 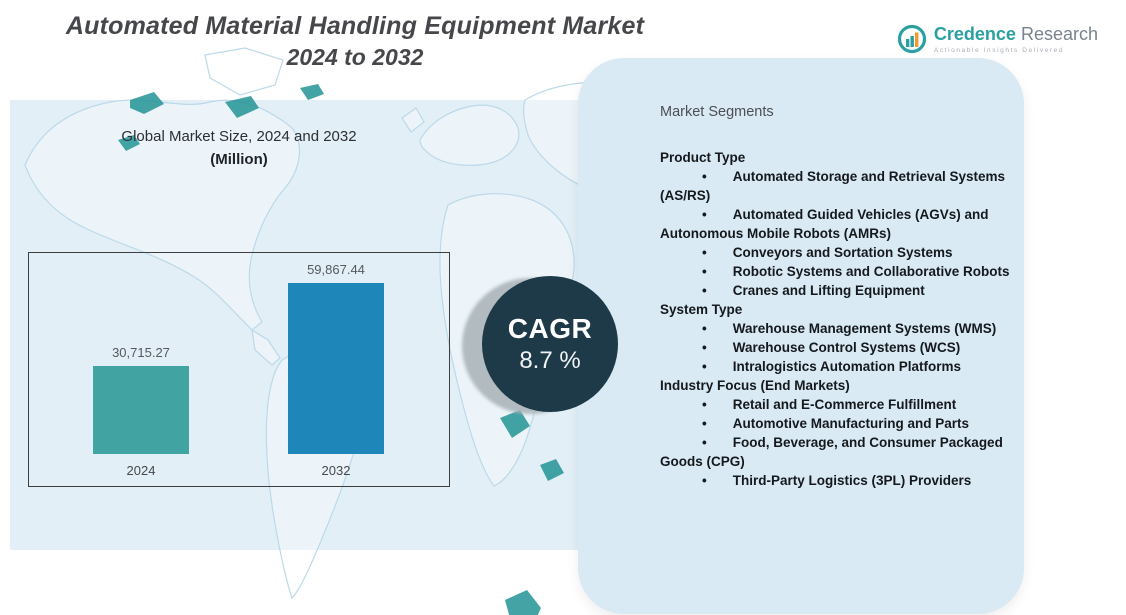 I want to click on segment-item: Conveyors and Sortation Systems, so click(x=835, y=252).